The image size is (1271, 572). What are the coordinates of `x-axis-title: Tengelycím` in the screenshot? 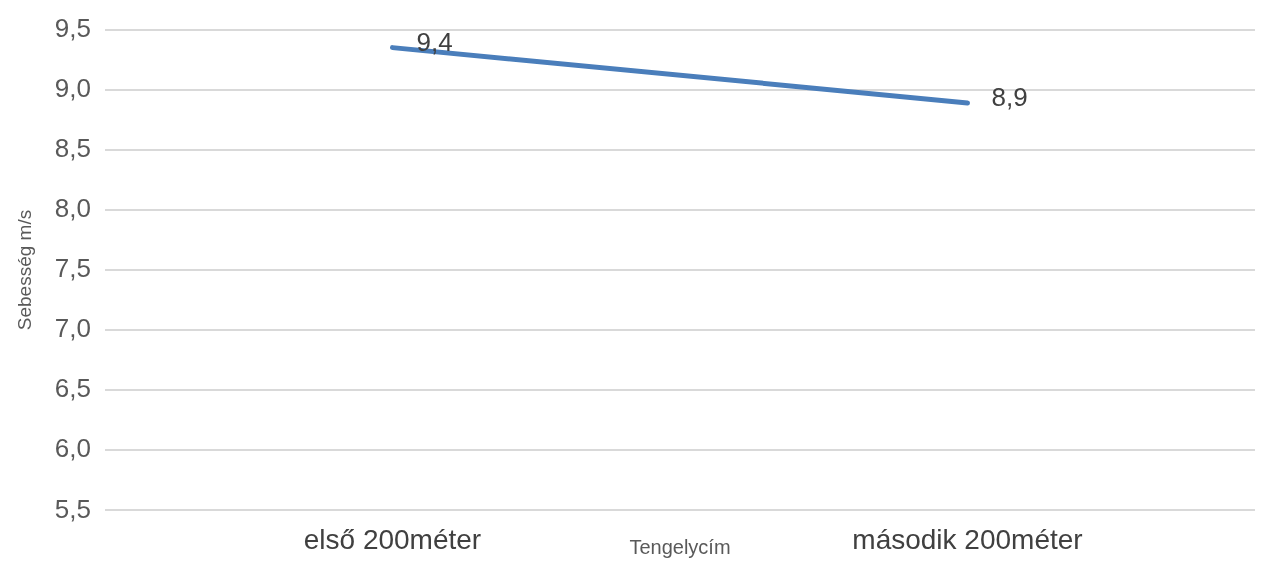 It's located at (680, 546).